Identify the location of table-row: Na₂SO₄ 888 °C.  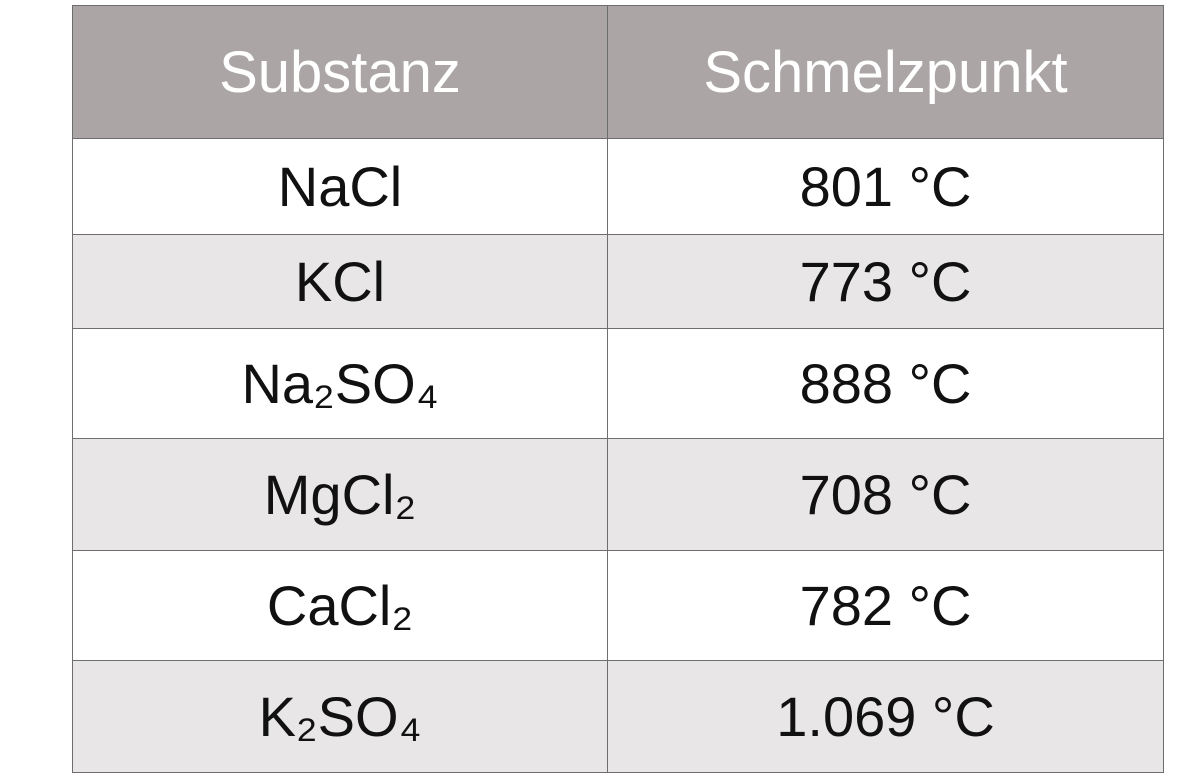
(618, 383).